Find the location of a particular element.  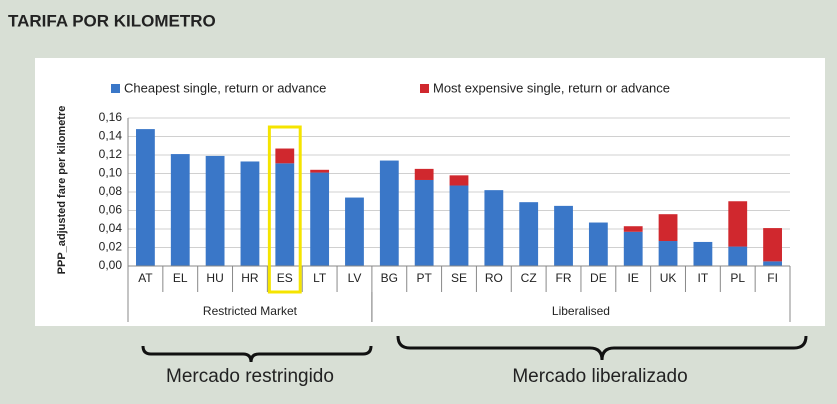

x-tick-label: LV is located at coordinates (355, 278).